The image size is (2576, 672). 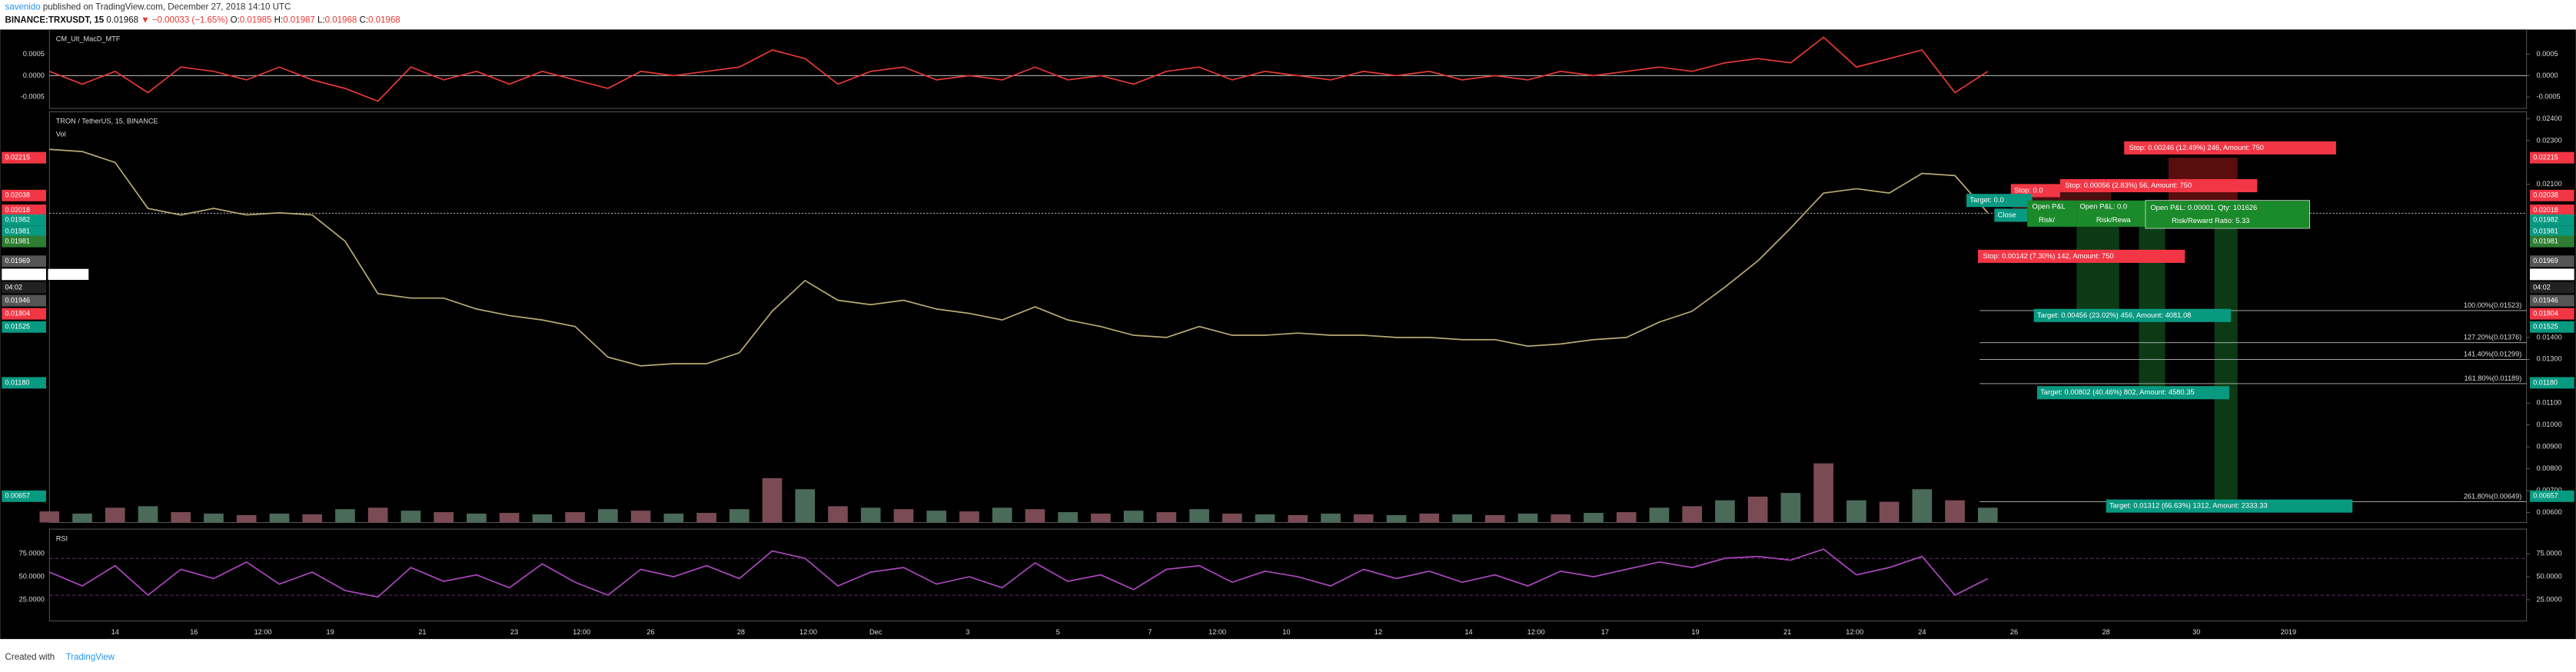 What do you see at coordinates (256, 20) in the screenshot?
I see `open: 0.01985` at bounding box center [256, 20].